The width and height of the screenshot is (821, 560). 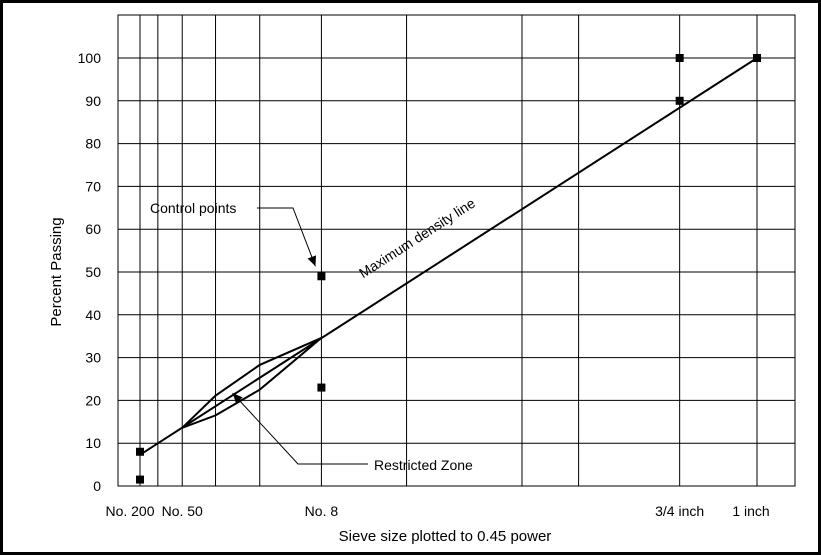 I want to click on y-tick-label: 30, so click(x=93, y=358).